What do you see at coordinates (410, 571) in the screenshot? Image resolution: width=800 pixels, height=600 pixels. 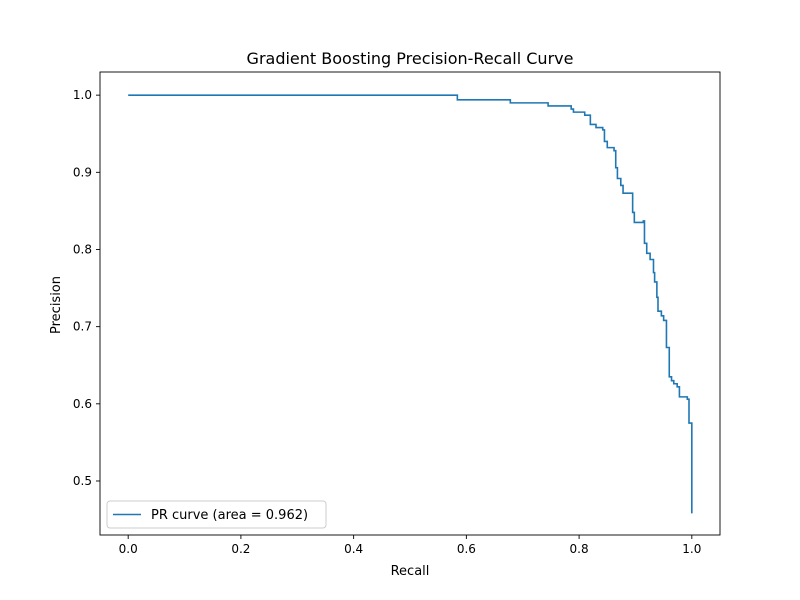 I see `x-axis-label: Recall` at bounding box center [410, 571].